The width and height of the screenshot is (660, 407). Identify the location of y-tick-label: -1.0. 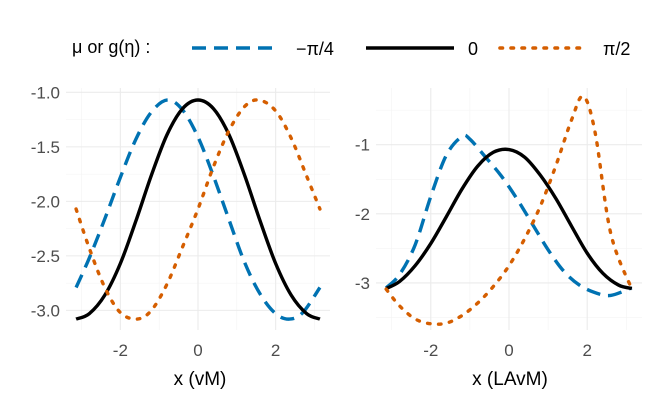
(45, 92).